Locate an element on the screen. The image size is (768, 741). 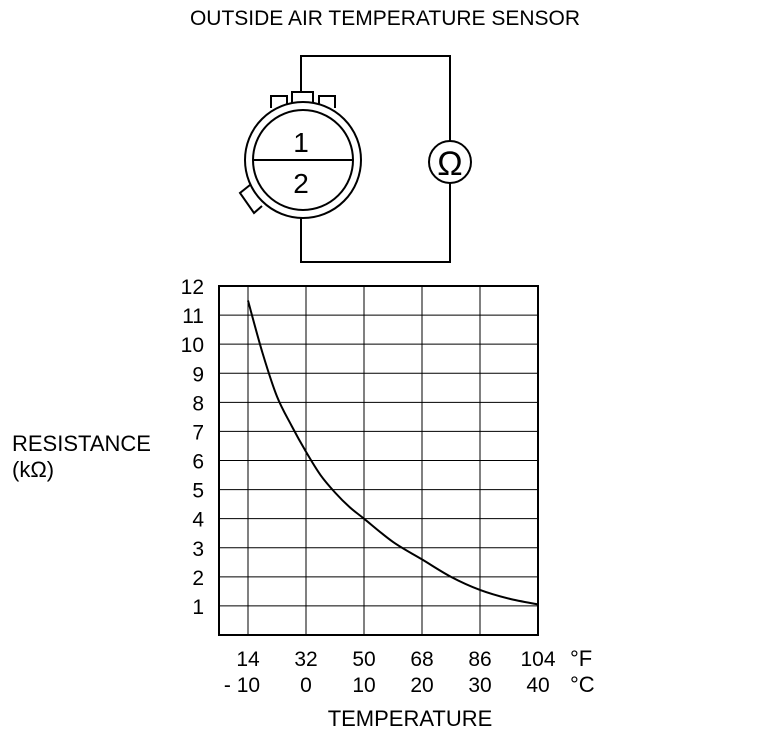
y-tick-label: 5 is located at coordinates (198, 491).